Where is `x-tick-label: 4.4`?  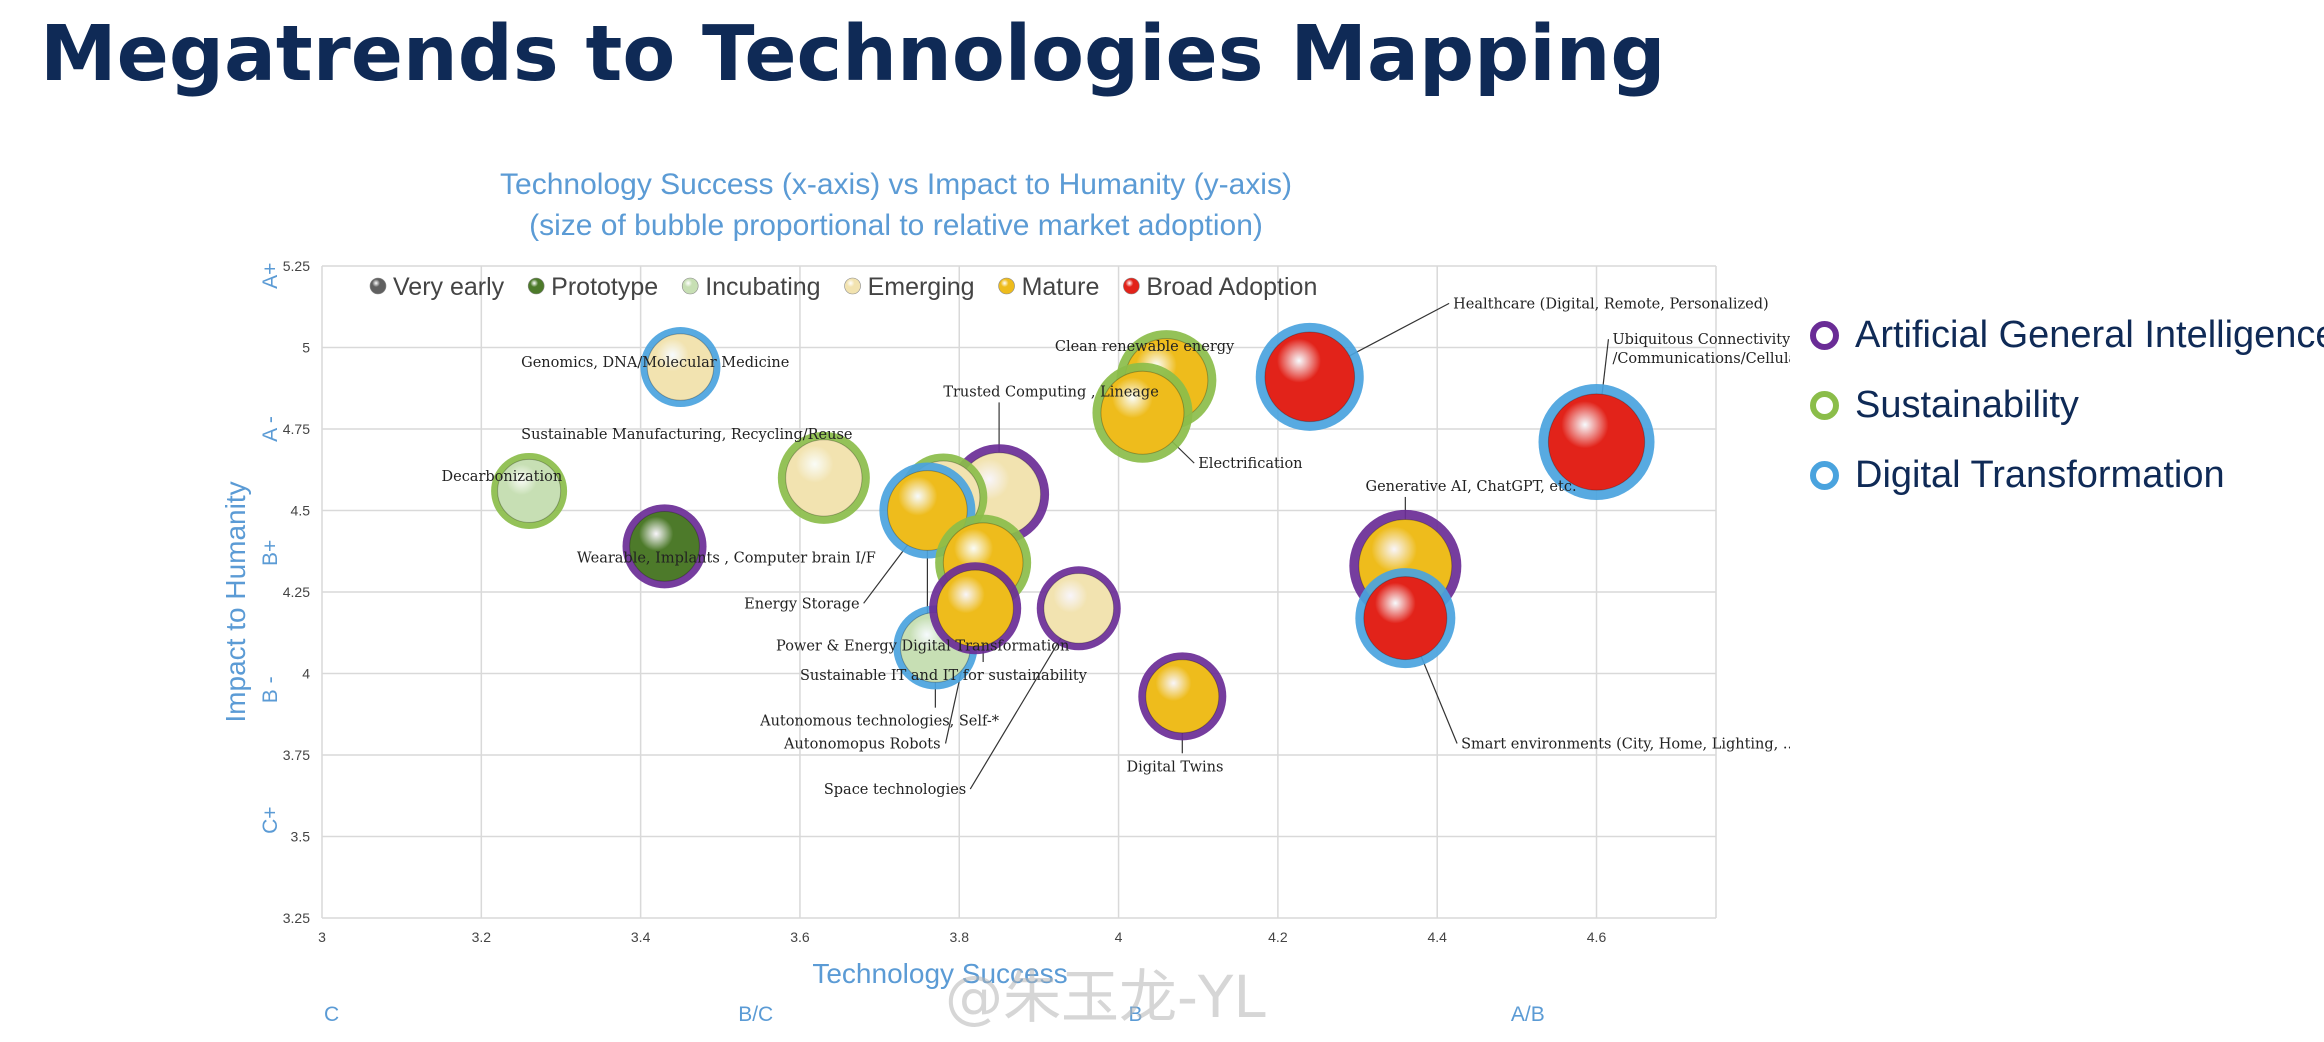 x-tick-label: 4.4 is located at coordinates (1437, 937).